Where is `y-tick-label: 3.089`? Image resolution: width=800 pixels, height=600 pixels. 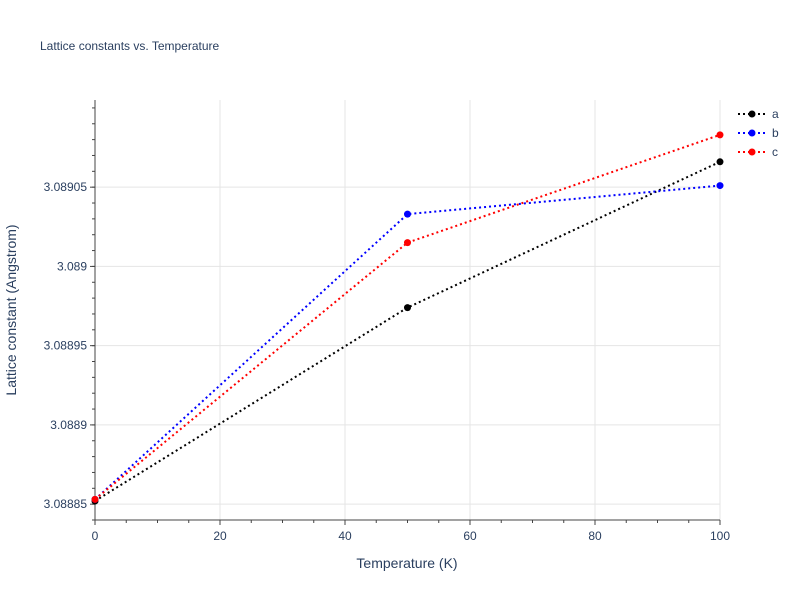
y-tick-label: 3.089 is located at coordinates (72, 266).